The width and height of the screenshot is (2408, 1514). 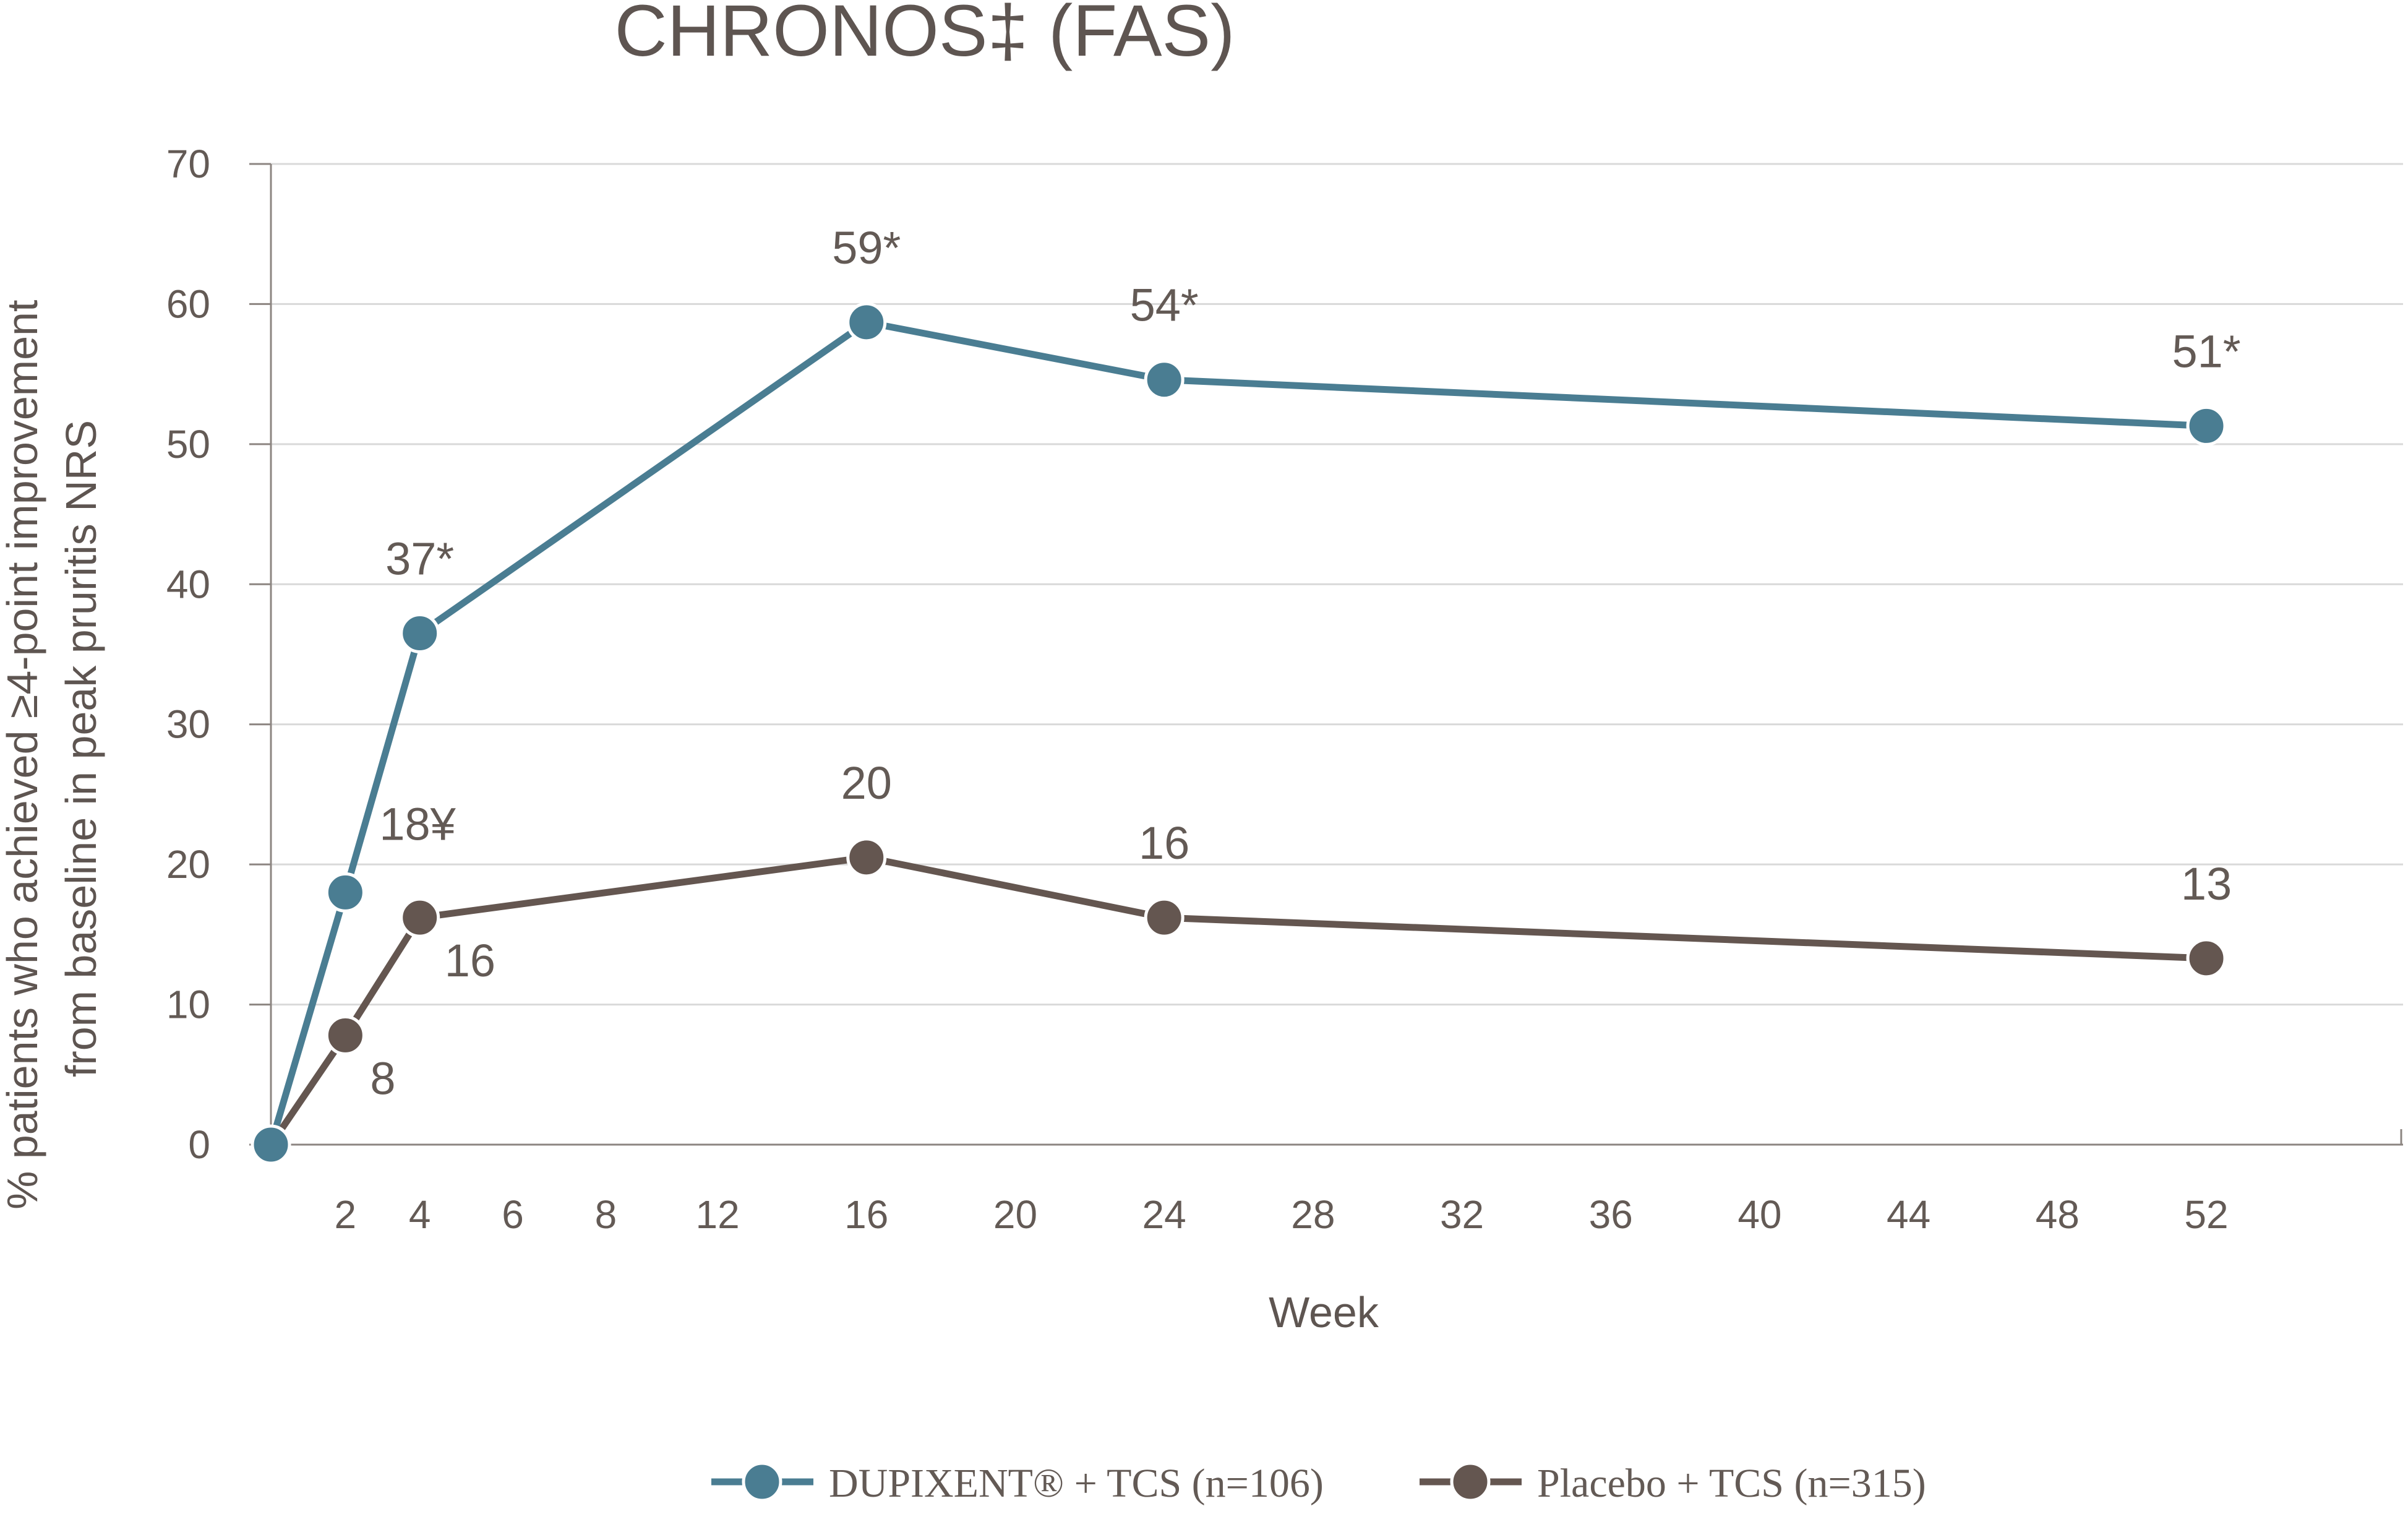 What do you see at coordinates (420, 633) in the screenshot?
I see `data-point-s0-w4` at bounding box center [420, 633].